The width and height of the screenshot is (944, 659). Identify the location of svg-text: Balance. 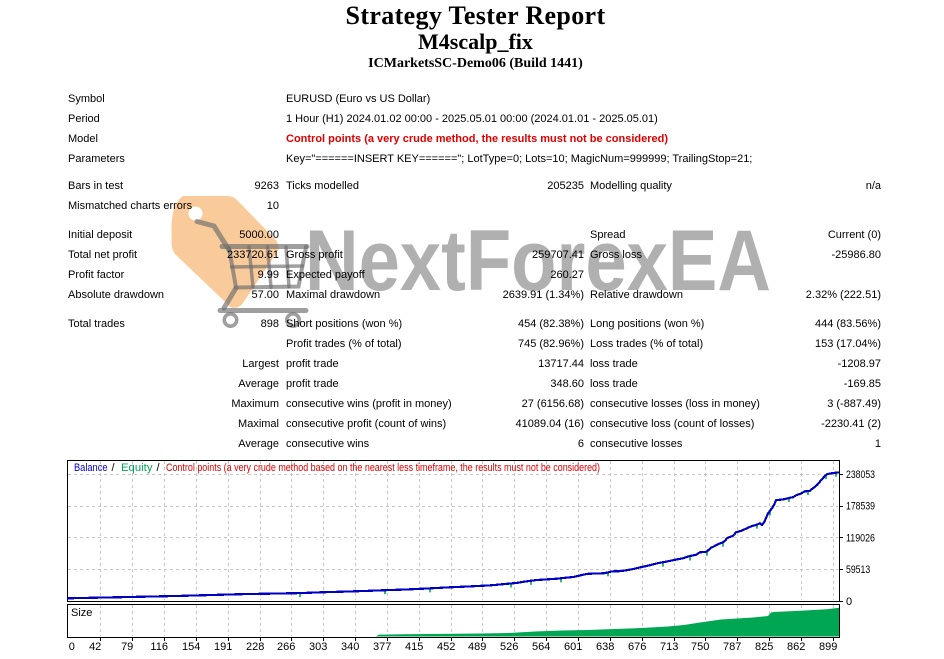
(91, 468).